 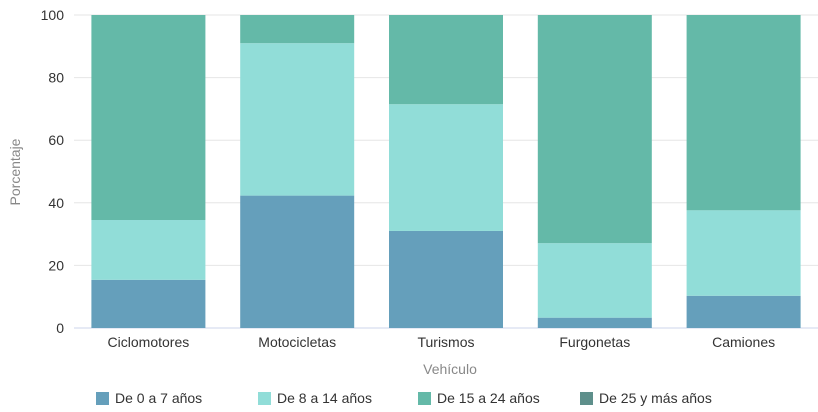 I want to click on y-tick-label: 40, so click(x=56, y=203).